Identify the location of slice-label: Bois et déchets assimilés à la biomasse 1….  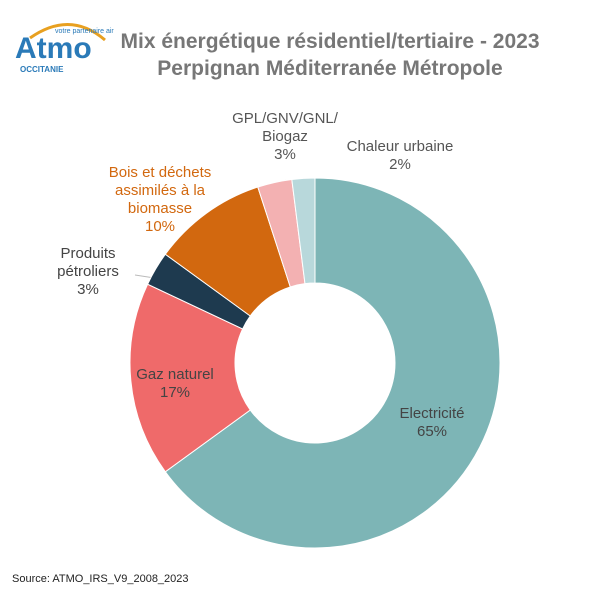
(160, 200).